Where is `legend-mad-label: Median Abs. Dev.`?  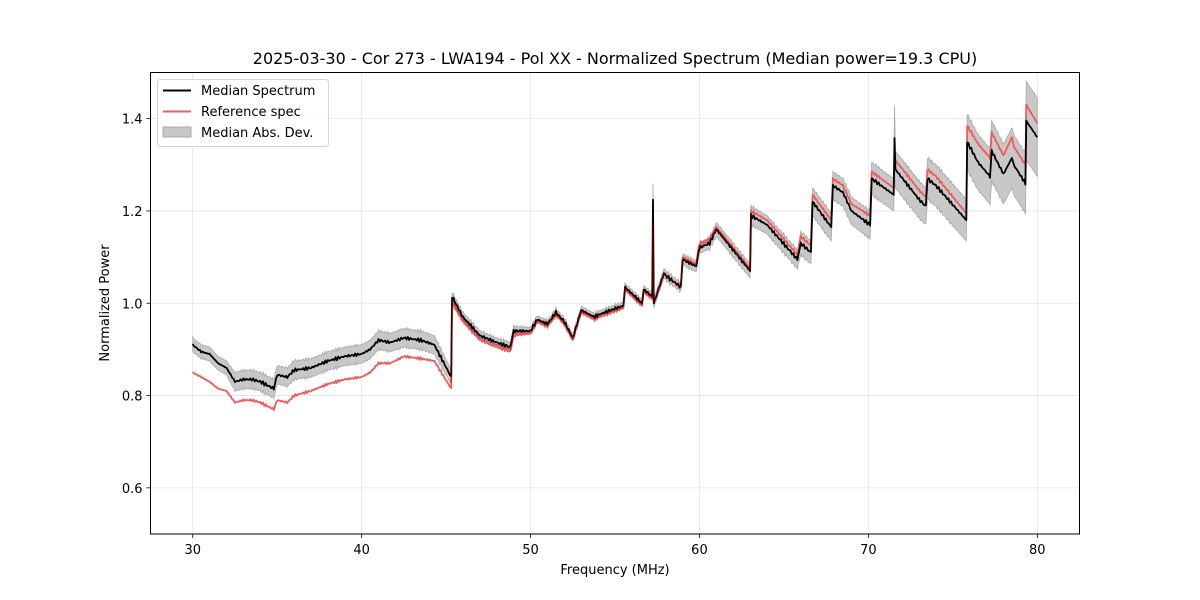 legend-mad-label: Median Abs. Dev. is located at coordinates (257, 133).